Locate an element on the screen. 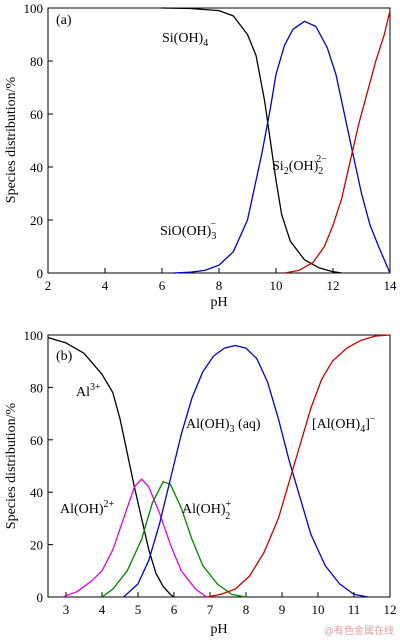  panel-a-series-line is located at coordinates (337, 142).